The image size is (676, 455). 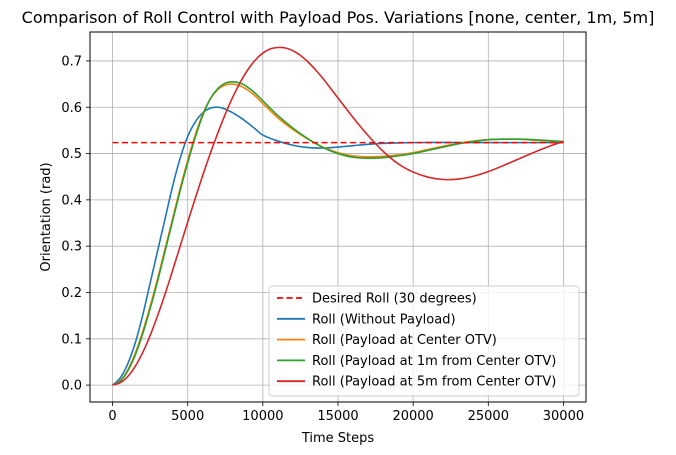 I want to click on x-tick-label: 10000, so click(x=262, y=416).